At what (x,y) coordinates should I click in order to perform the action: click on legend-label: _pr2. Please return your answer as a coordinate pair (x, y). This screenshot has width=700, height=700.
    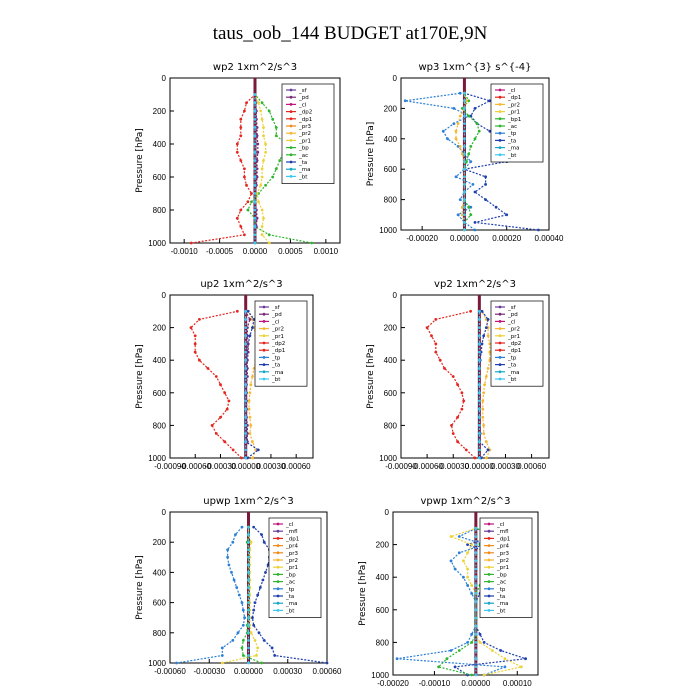
    Looking at the image, I should click on (502, 561).